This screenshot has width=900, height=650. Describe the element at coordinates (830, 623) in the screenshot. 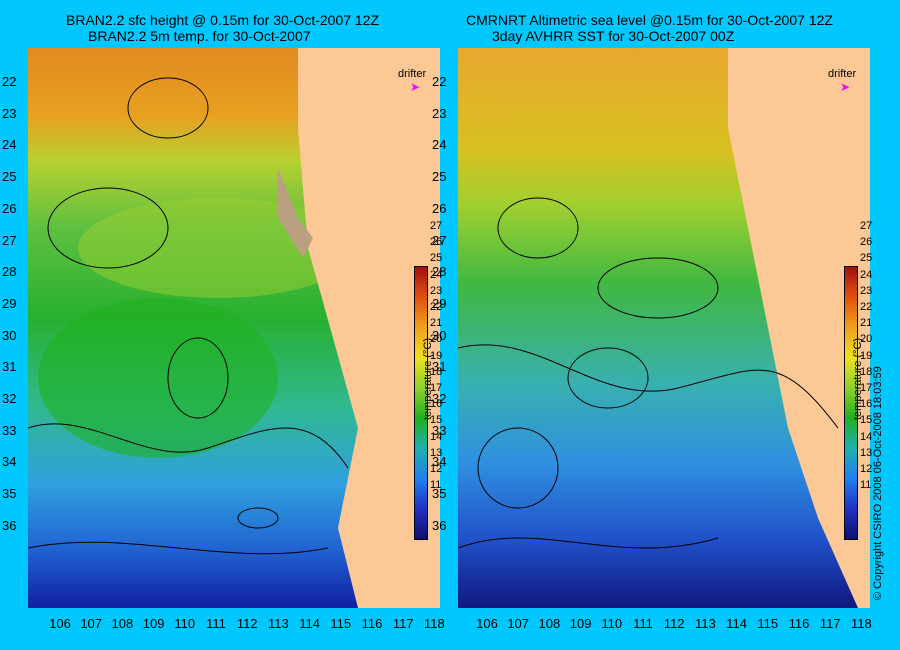

I see `x-tick-label: 117` at that location.